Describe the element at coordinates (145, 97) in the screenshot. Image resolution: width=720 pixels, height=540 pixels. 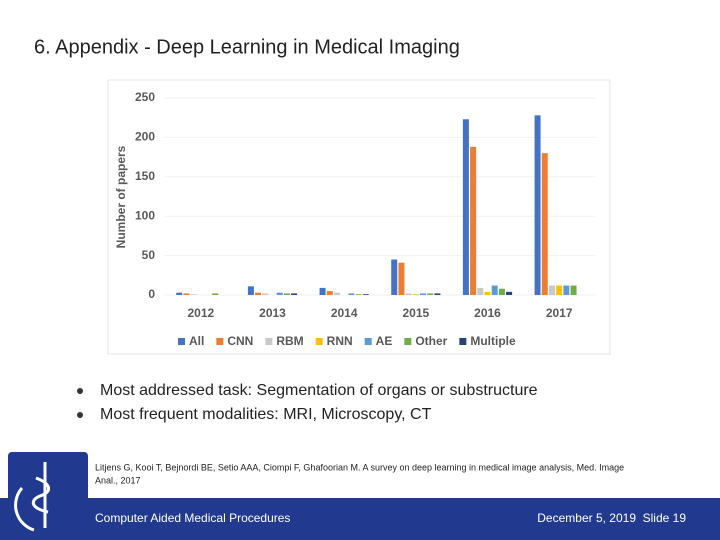
I see `y-tick-label: 250` at that location.